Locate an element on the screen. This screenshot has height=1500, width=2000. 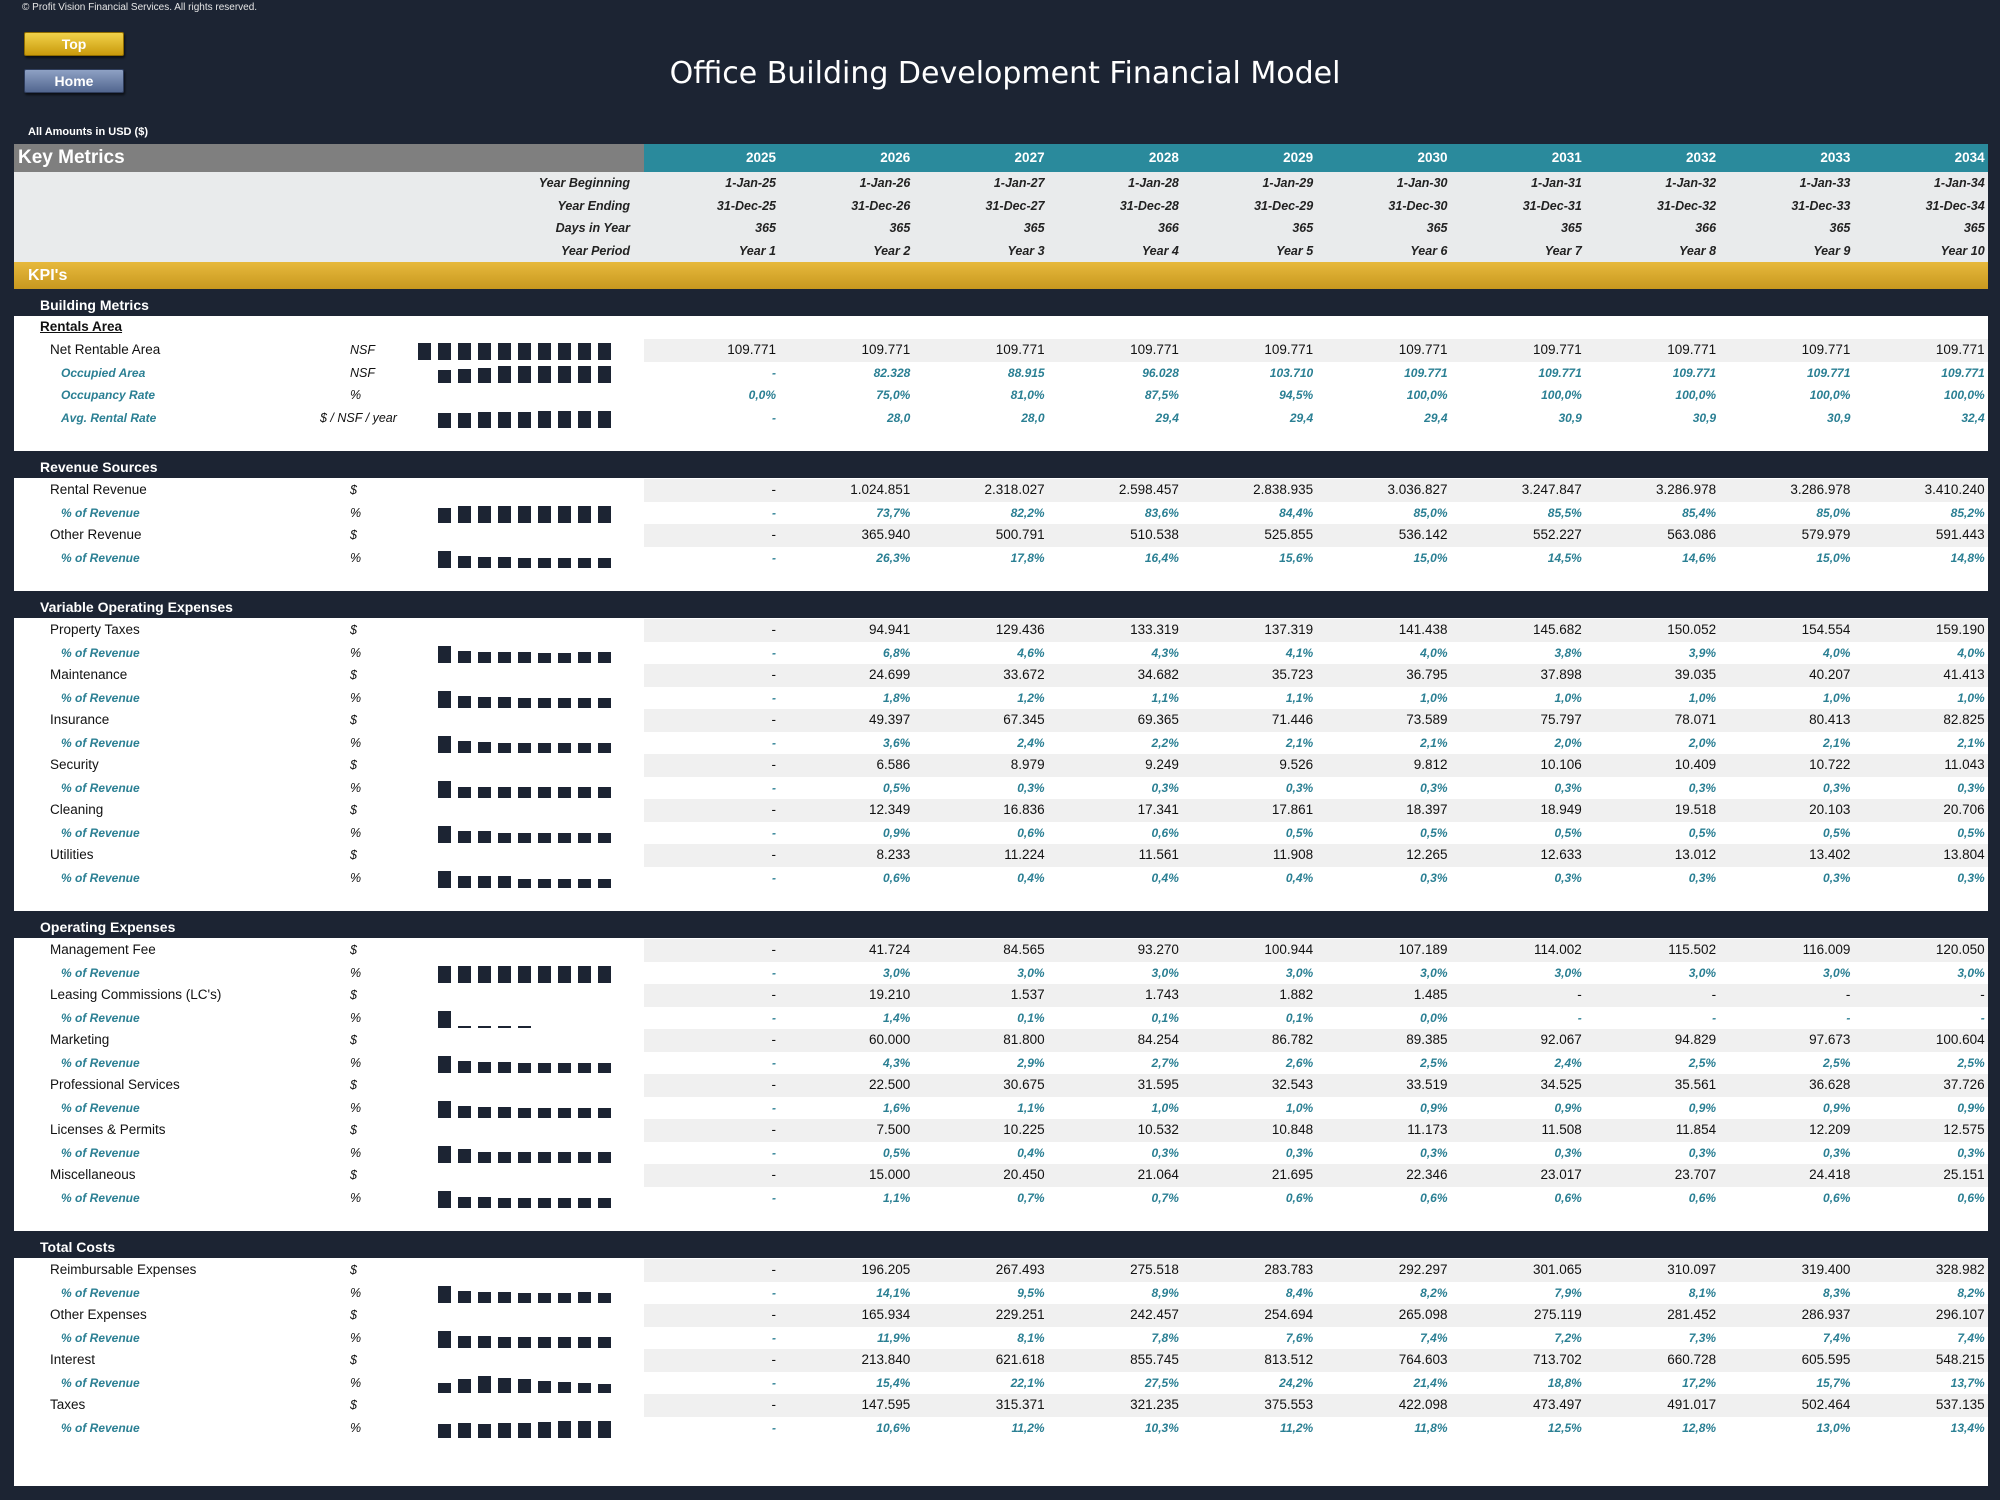
value-cell: 3,0% is located at coordinates (1299, 972).